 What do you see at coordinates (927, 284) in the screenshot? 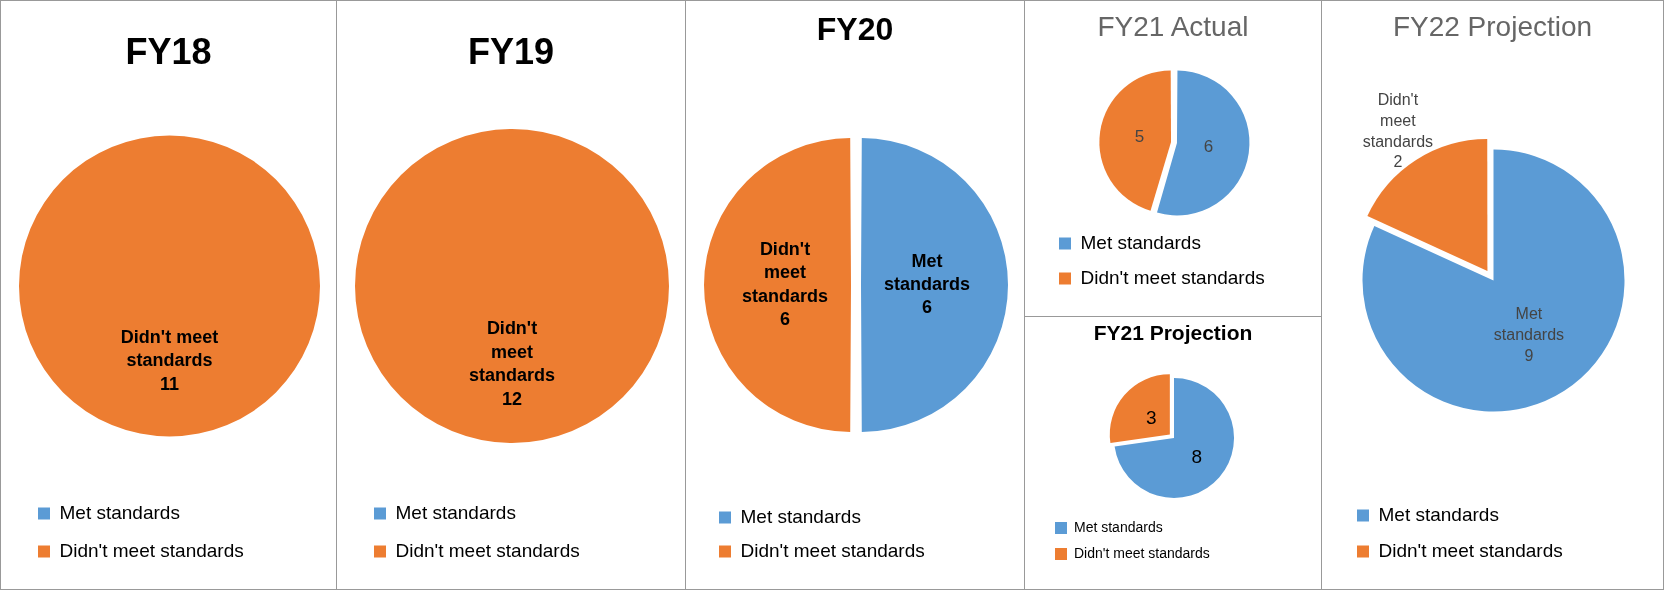
I see `data-label: Met standards 6` at bounding box center [927, 284].